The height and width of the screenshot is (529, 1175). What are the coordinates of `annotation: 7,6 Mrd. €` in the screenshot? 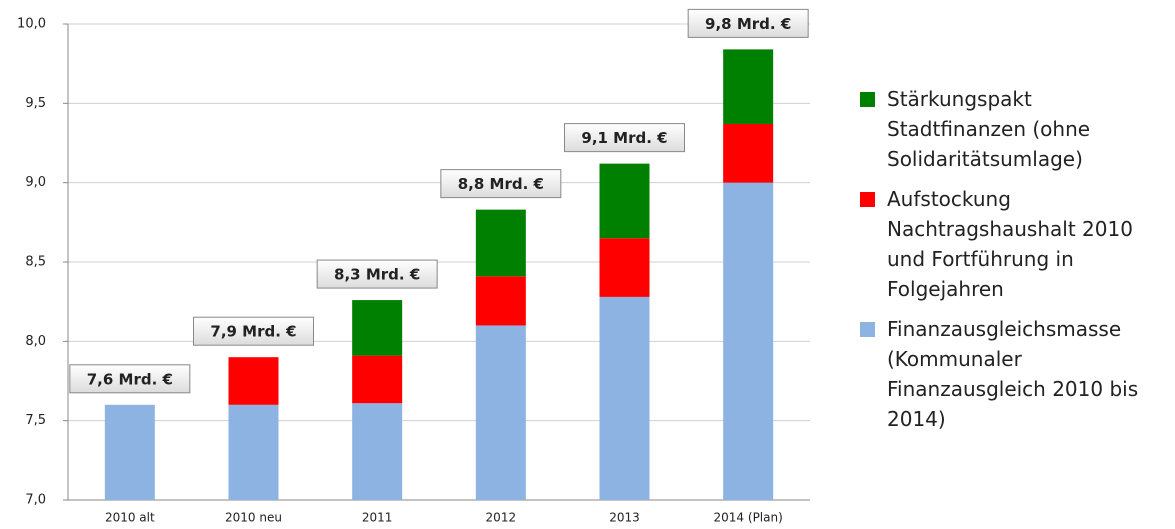 It's located at (130, 379).